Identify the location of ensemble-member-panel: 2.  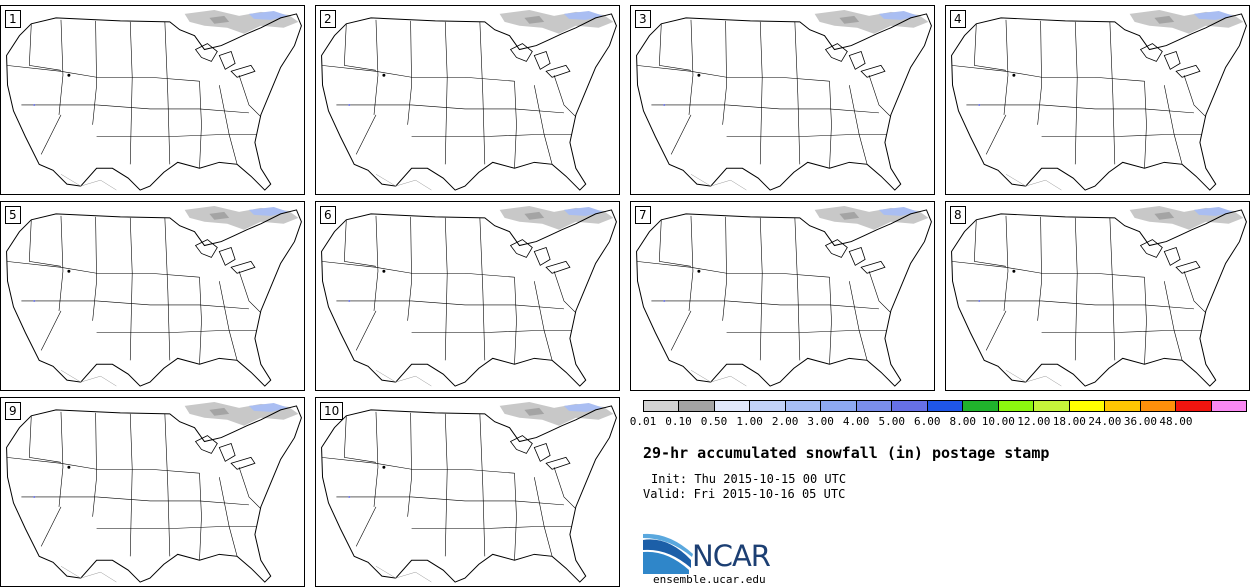
(467, 100).